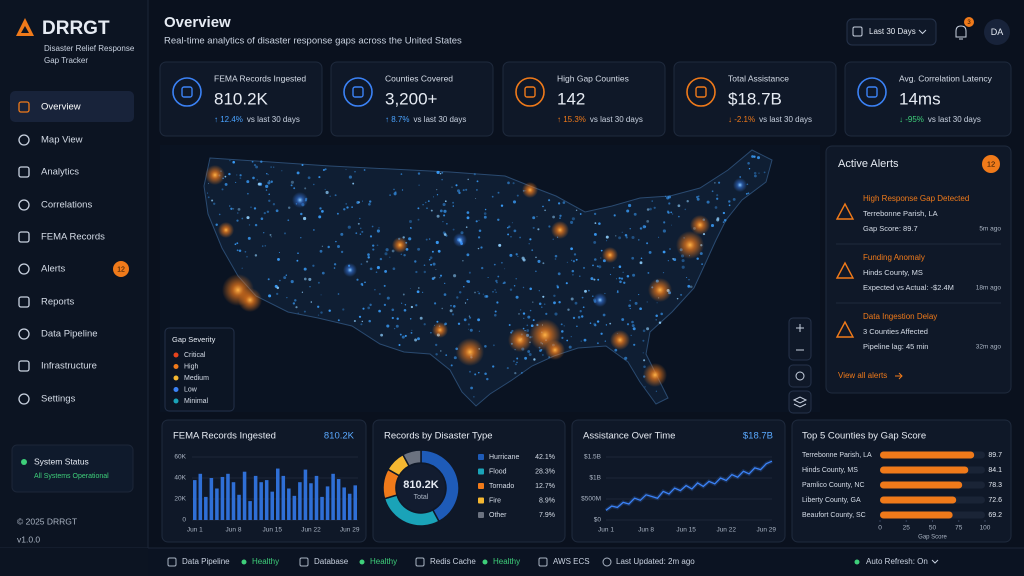  I want to click on nav-item: Reports, so click(58, 302).